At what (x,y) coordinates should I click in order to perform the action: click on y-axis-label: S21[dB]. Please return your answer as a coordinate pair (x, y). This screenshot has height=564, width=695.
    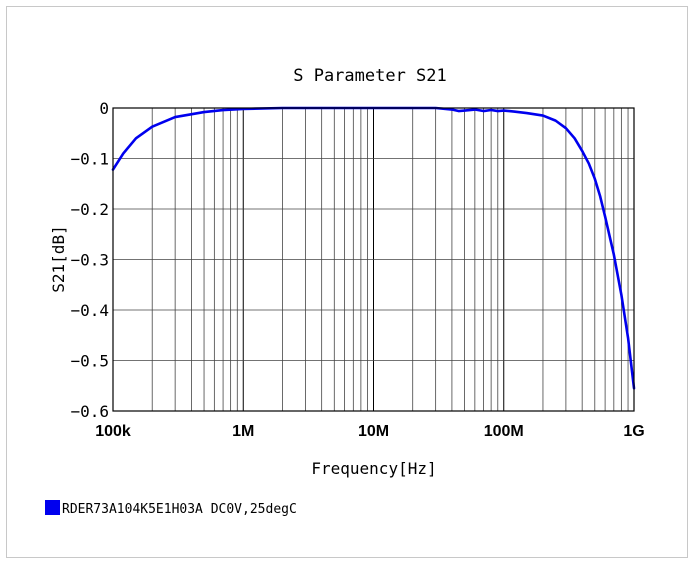
    Looking at the image, I should click on (58, 258).